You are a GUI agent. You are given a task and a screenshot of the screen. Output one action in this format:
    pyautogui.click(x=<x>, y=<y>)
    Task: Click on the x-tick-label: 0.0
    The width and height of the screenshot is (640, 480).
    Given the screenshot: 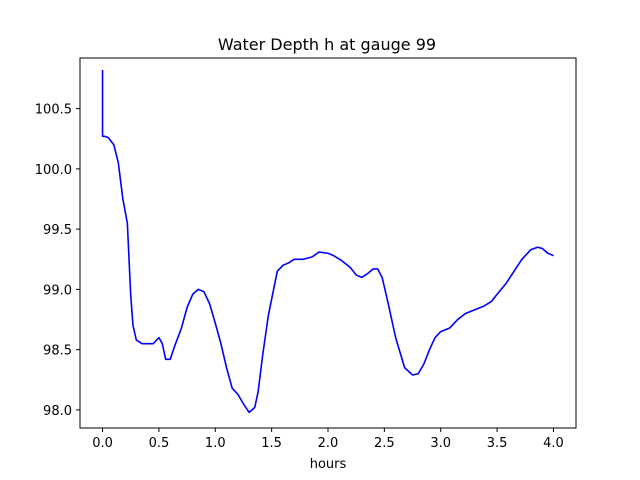 What is the action you would take?
    pyautogui.click(x=102, y=443)
    